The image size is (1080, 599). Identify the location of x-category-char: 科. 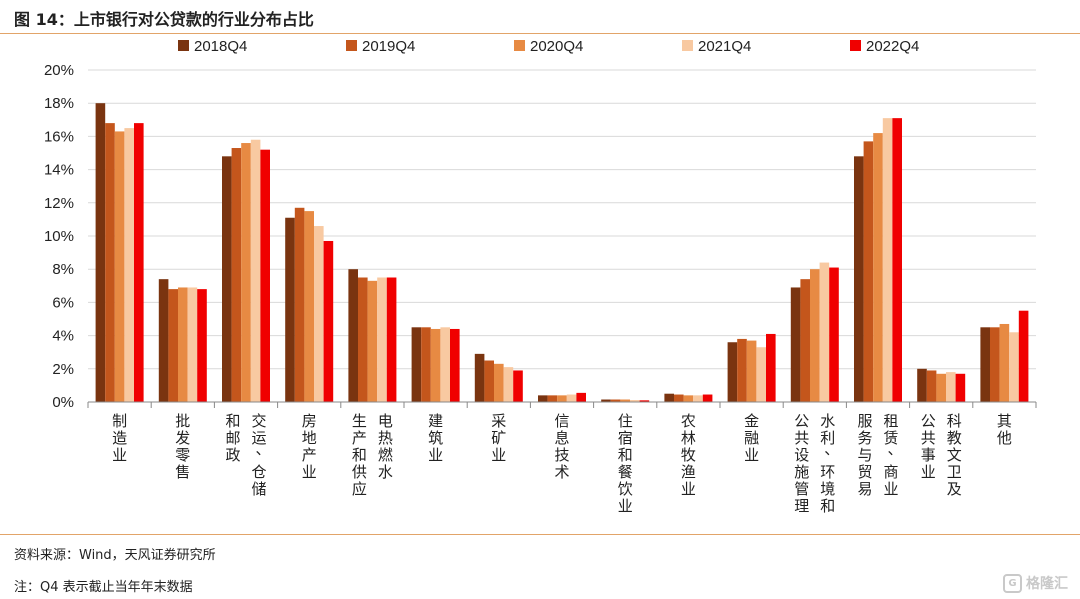
(954, 421).